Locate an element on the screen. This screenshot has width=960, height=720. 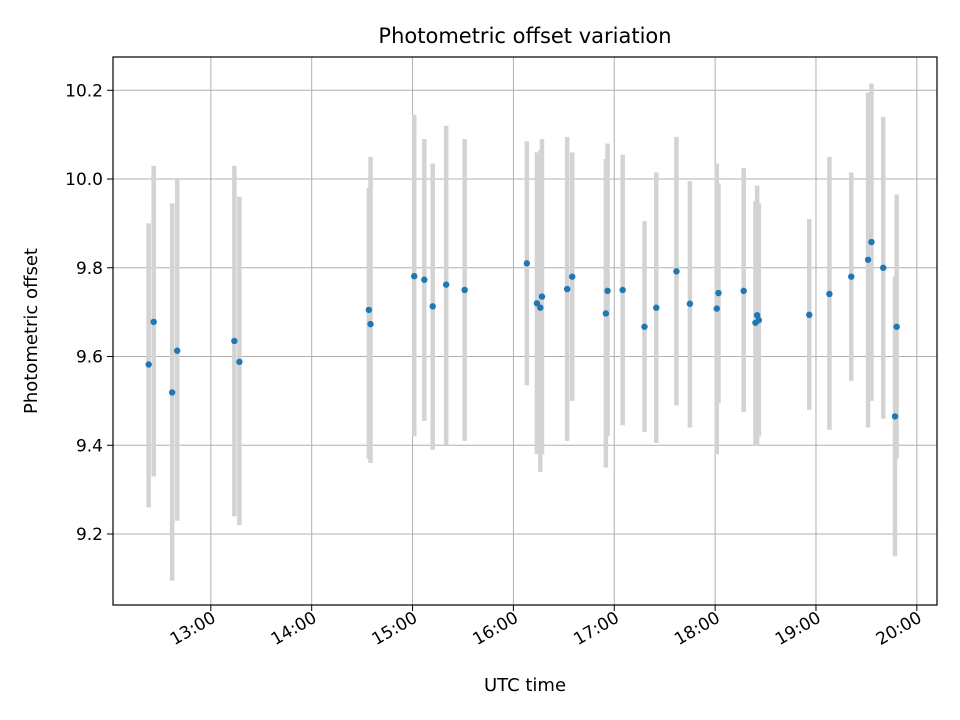
y-tick-label: 9.4 is located at coordinates (89, 446).